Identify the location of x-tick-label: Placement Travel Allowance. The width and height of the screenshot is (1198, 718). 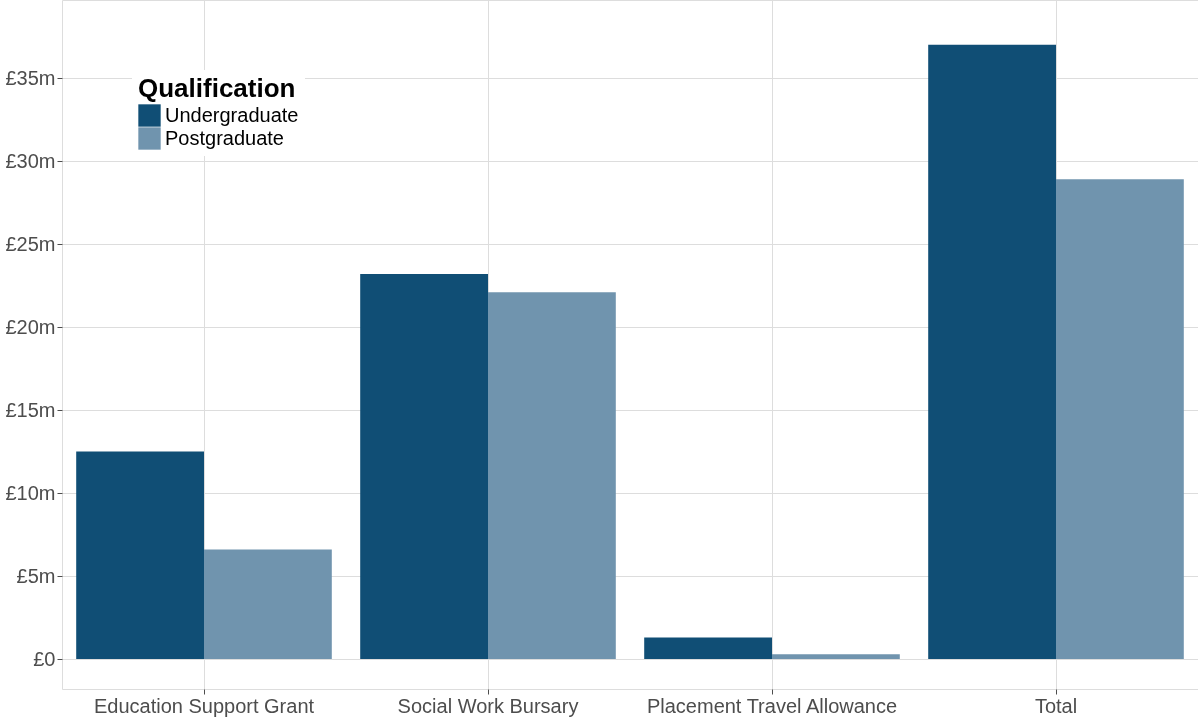
(772, 705).